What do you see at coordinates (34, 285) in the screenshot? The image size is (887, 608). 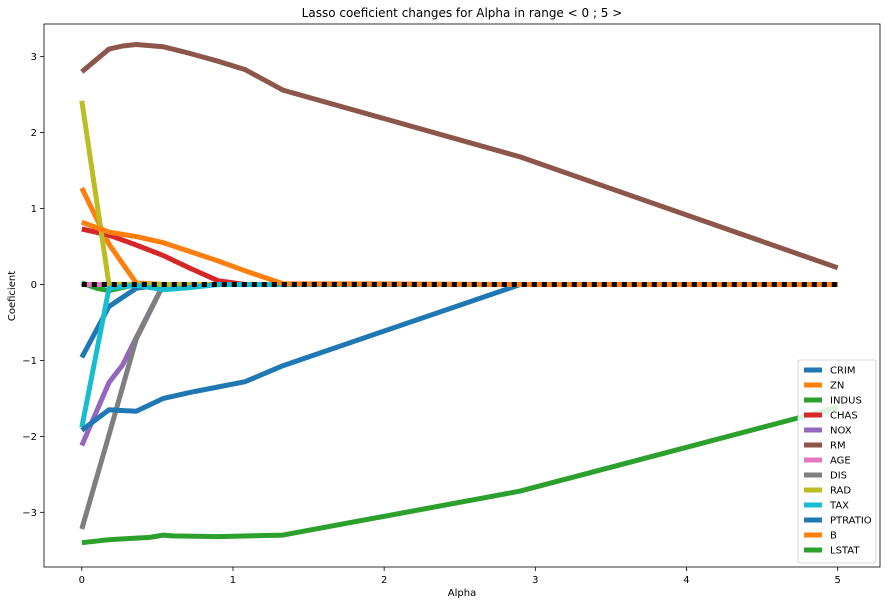 I see `y-tick-label: 0` at bounding box center [34, 285].